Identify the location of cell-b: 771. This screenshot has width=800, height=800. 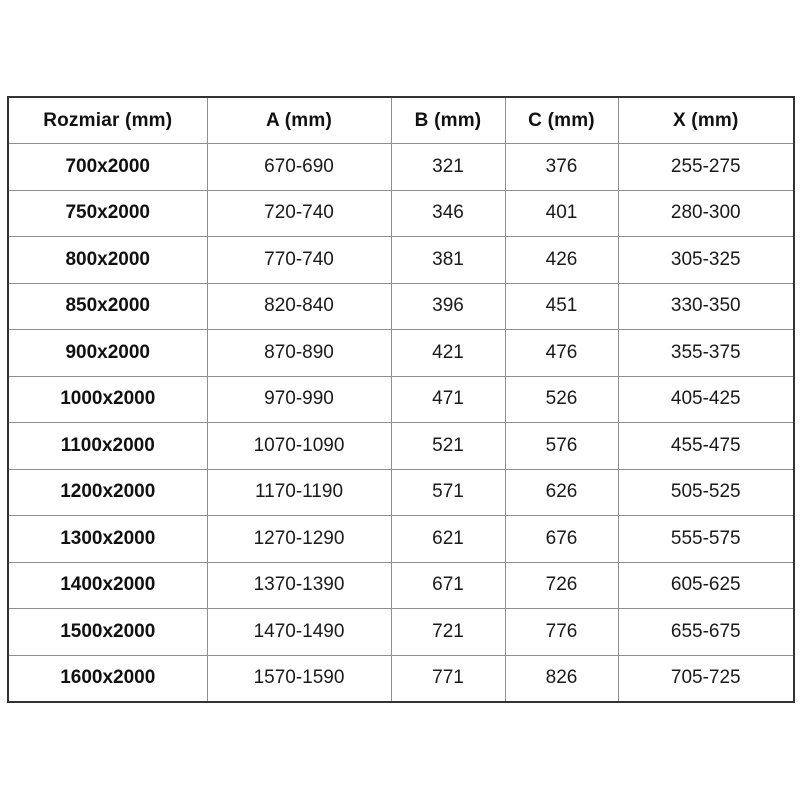
(448, 678).